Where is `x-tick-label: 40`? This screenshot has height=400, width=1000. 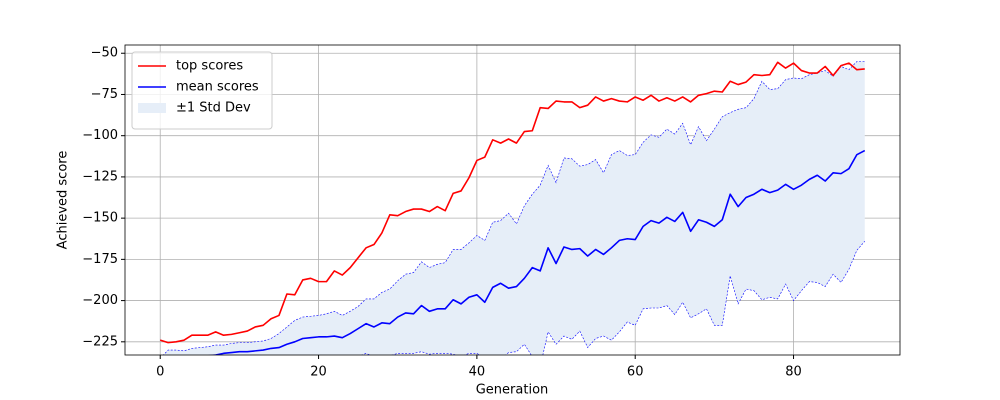 x-tick-label: 40 is located at coordinates (477, 372).